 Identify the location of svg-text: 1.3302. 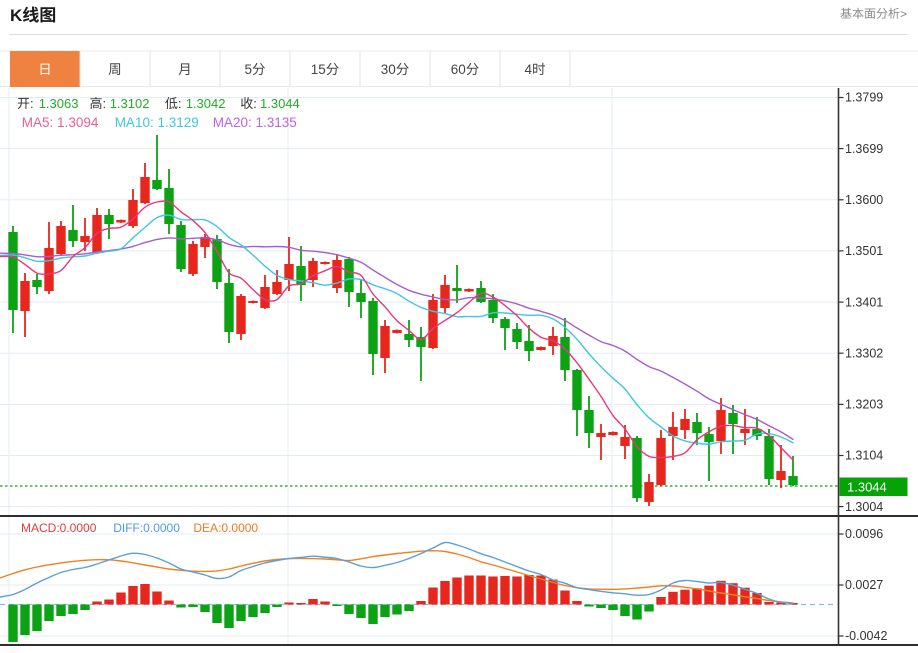
(864, 353).